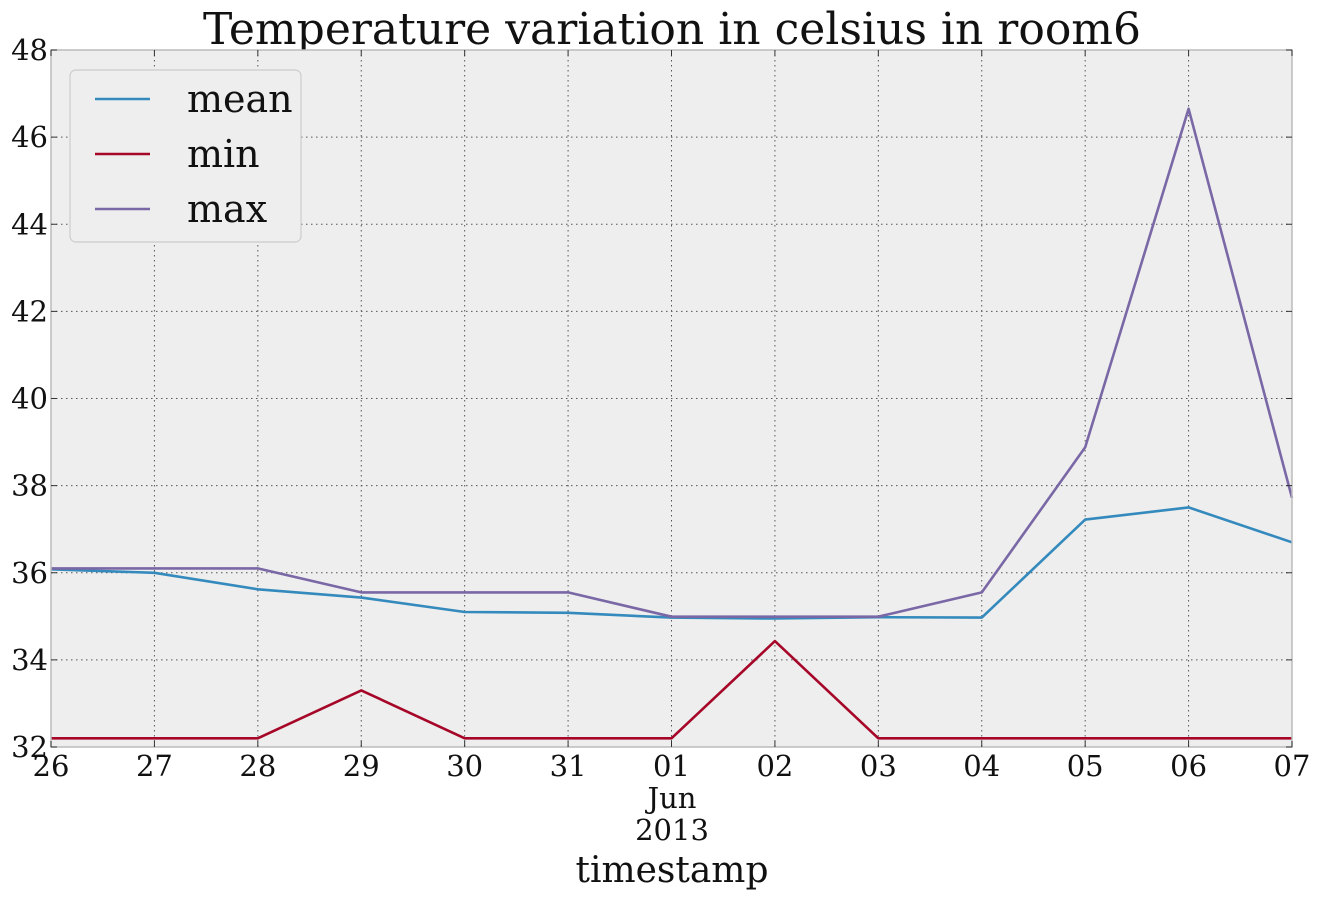 This screenshot has height=899, width=1319. I want to click on series-line-min, so click(671, 689).